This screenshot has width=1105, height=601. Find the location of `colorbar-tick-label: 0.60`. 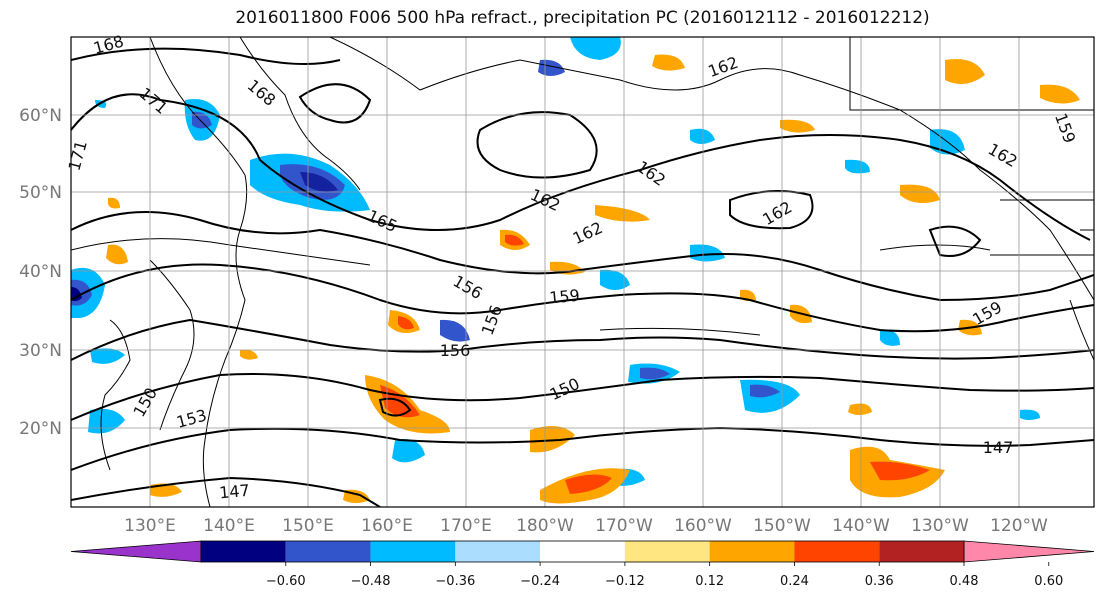

colorbar-tick-label: 0.60 is located at coordinates (1048, 581).